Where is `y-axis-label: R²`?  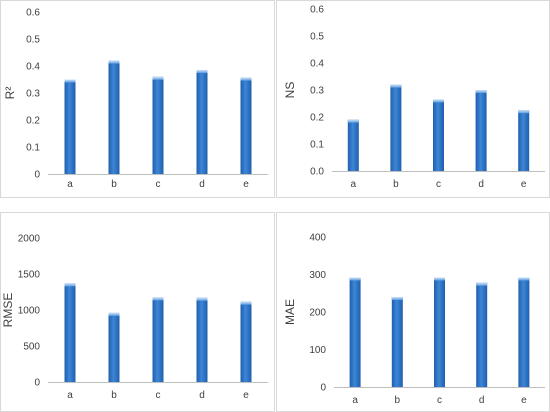
y-axis-label: R² is located at coordinates (10, 93).